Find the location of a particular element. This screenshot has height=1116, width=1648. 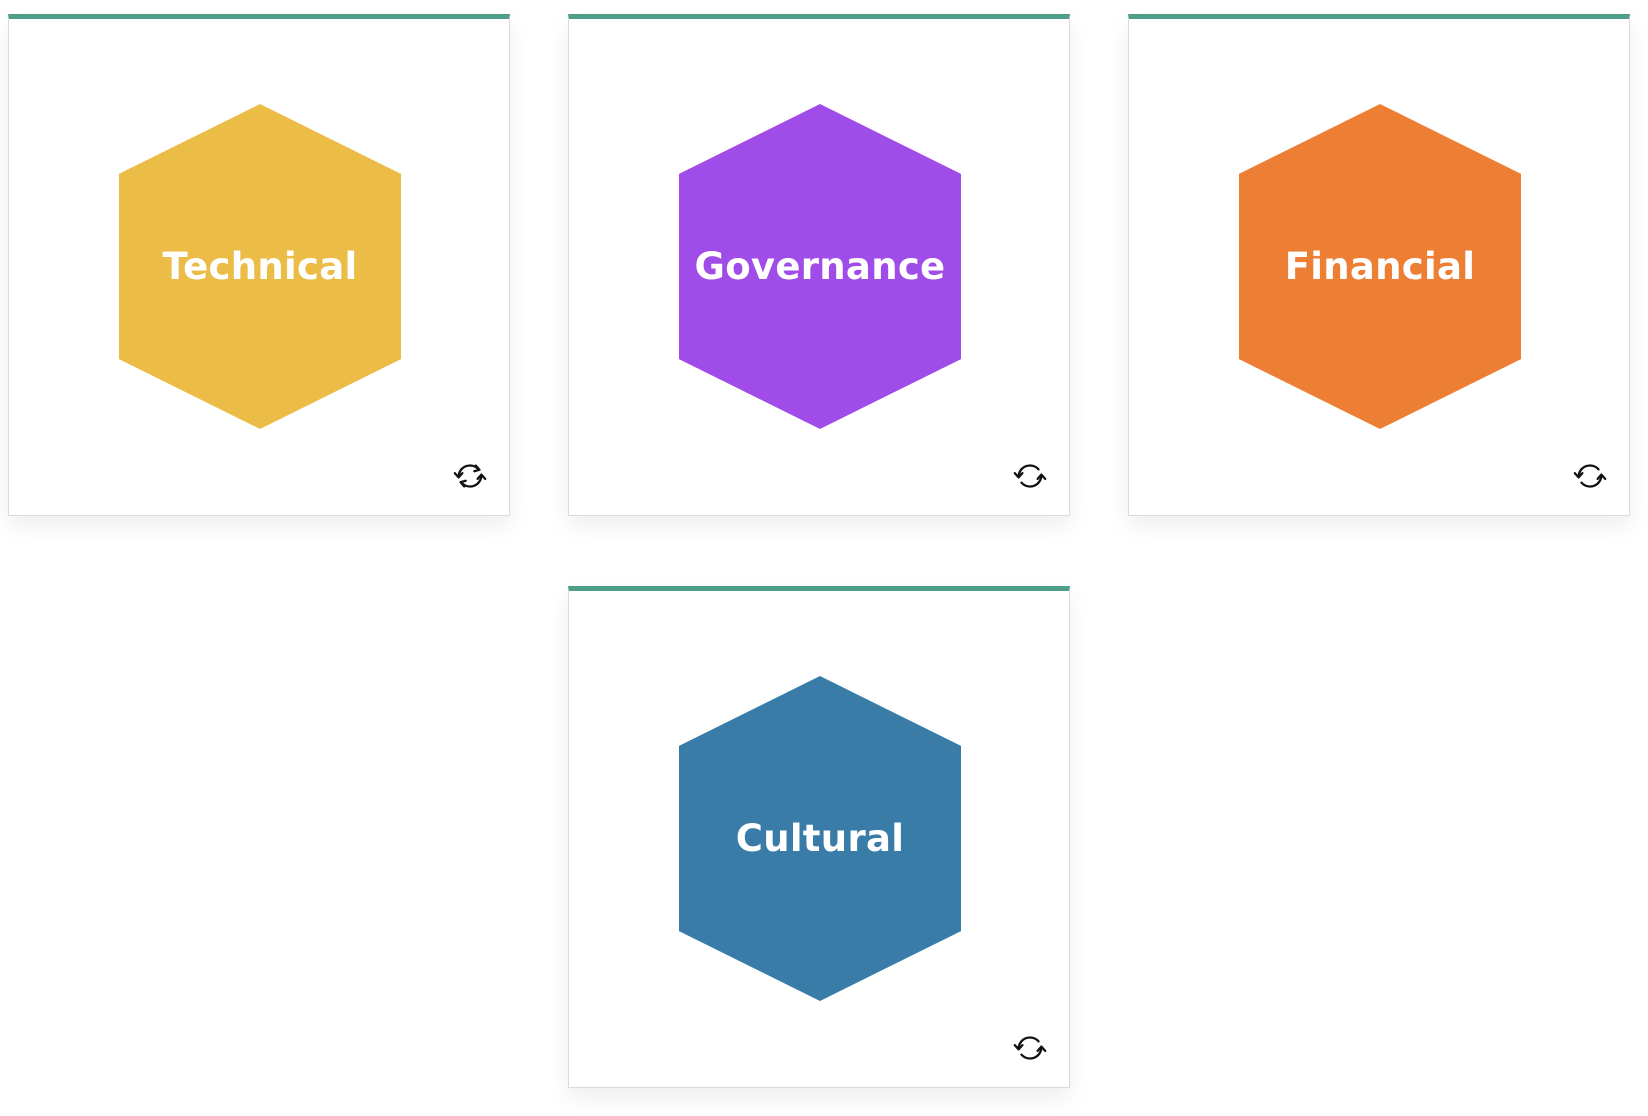

flip-card-technical: Technical is located at coordinates (259, 265).